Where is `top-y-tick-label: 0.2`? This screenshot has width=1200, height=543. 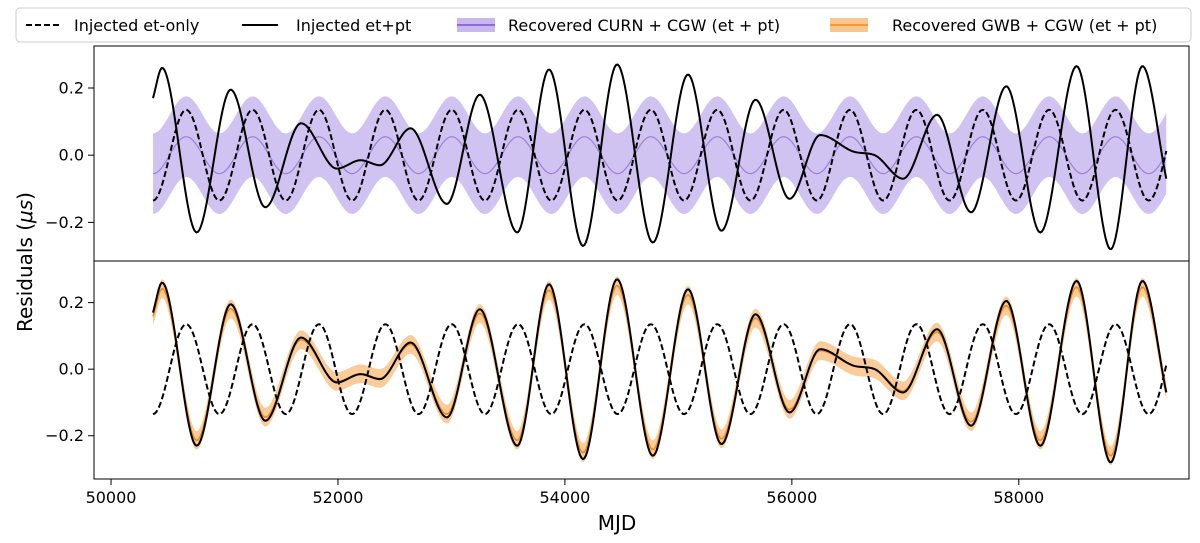 top-y-tick-label: 0.2 is located at coordinates (71, 87).